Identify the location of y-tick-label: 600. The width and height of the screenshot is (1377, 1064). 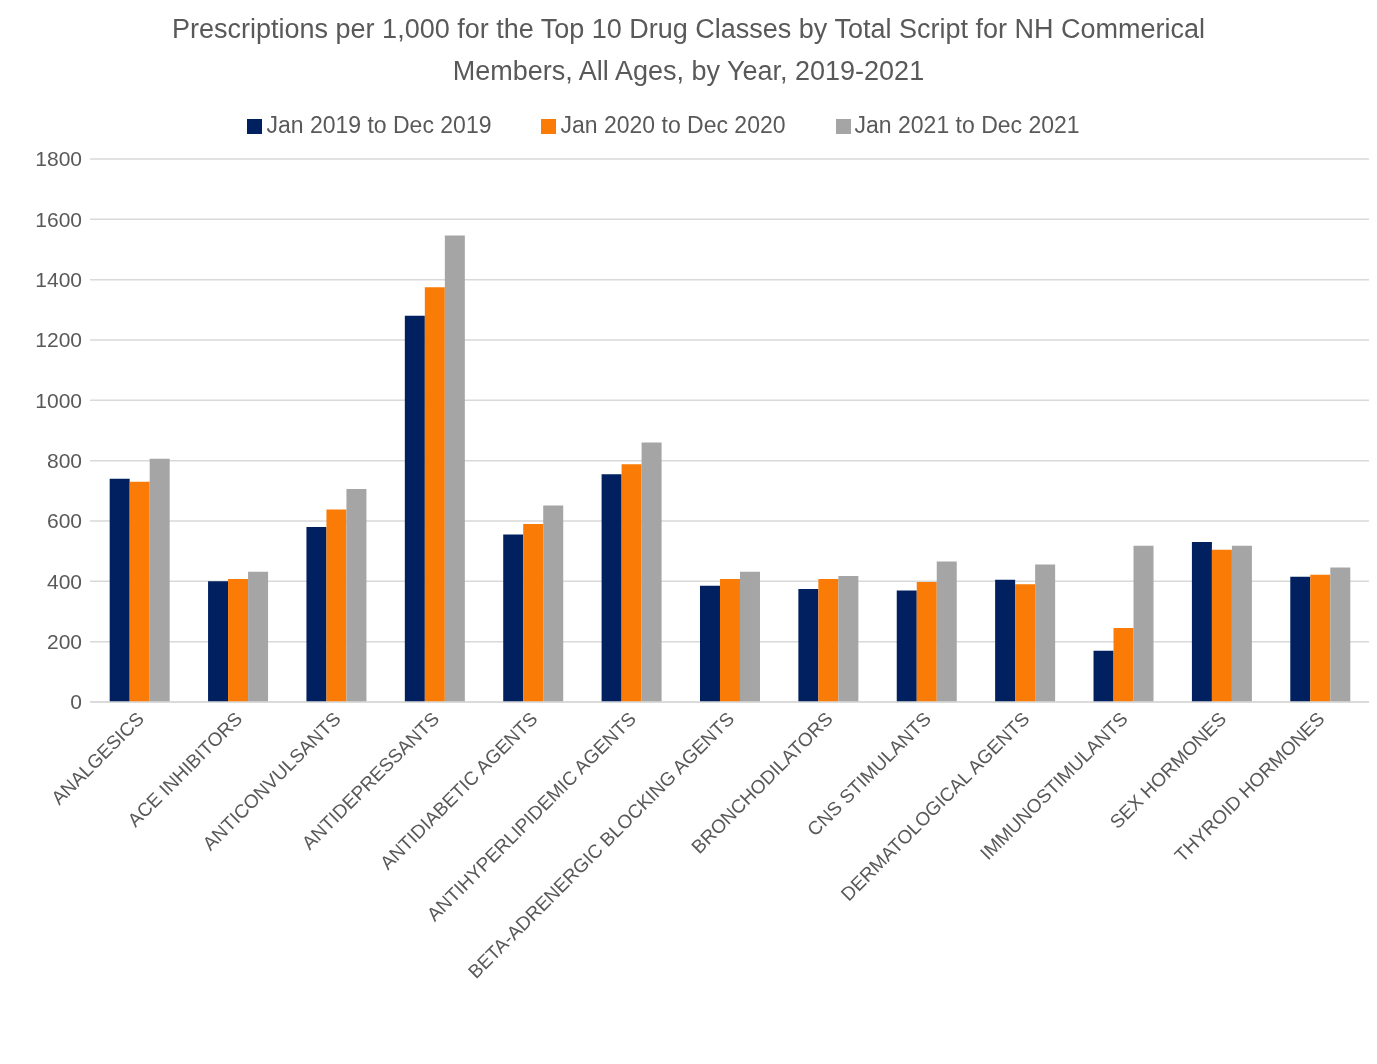
(64, 521).